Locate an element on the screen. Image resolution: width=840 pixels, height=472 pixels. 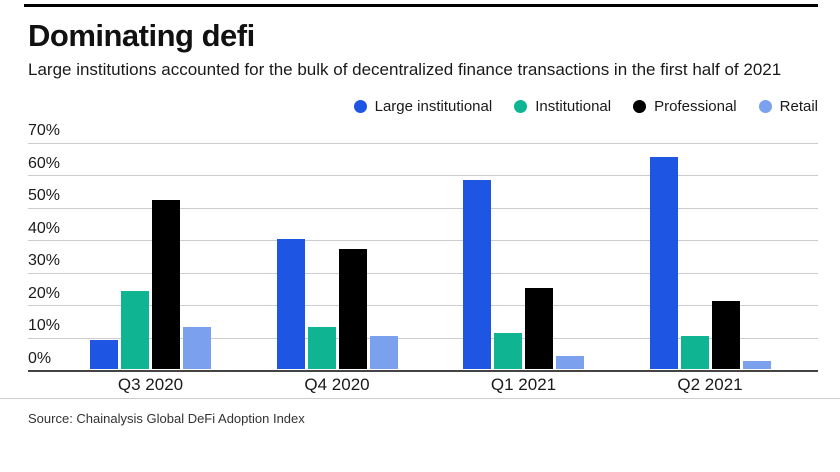
legend-item-retail: Retail is located at coordinates (788, 106).